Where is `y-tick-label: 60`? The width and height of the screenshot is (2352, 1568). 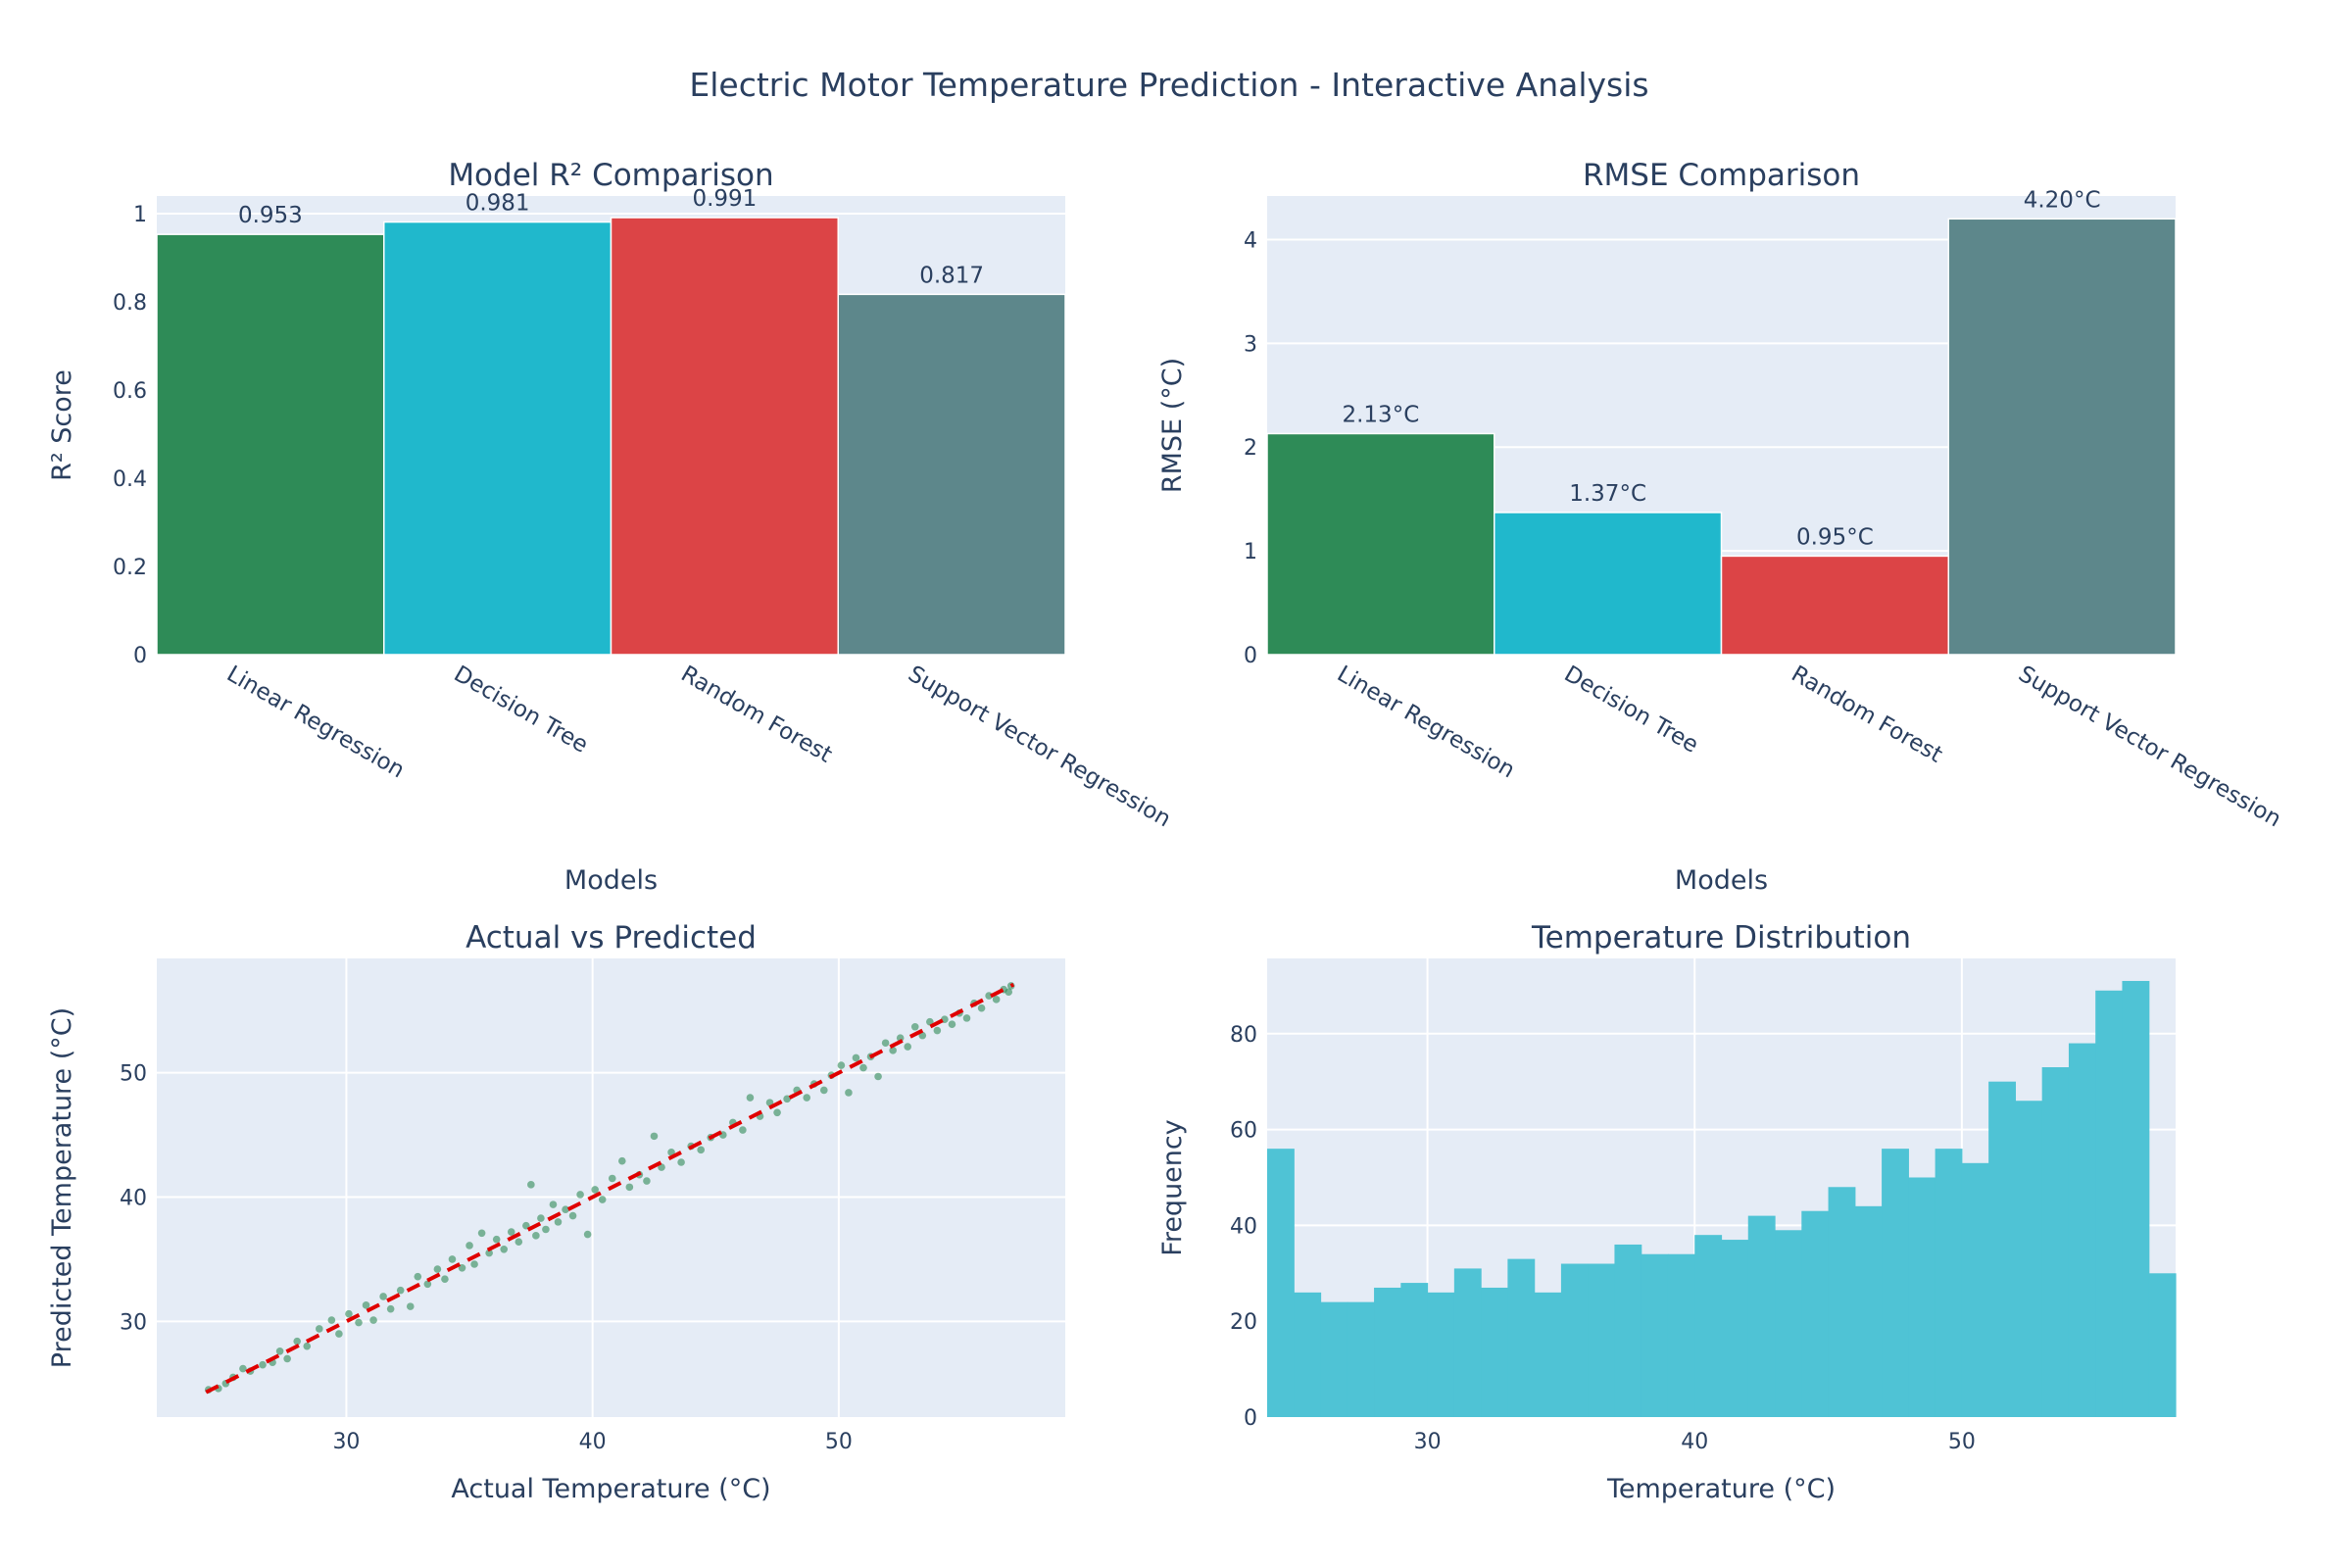
y-tick-label: 60 is located at coordinates (1243, 1131).